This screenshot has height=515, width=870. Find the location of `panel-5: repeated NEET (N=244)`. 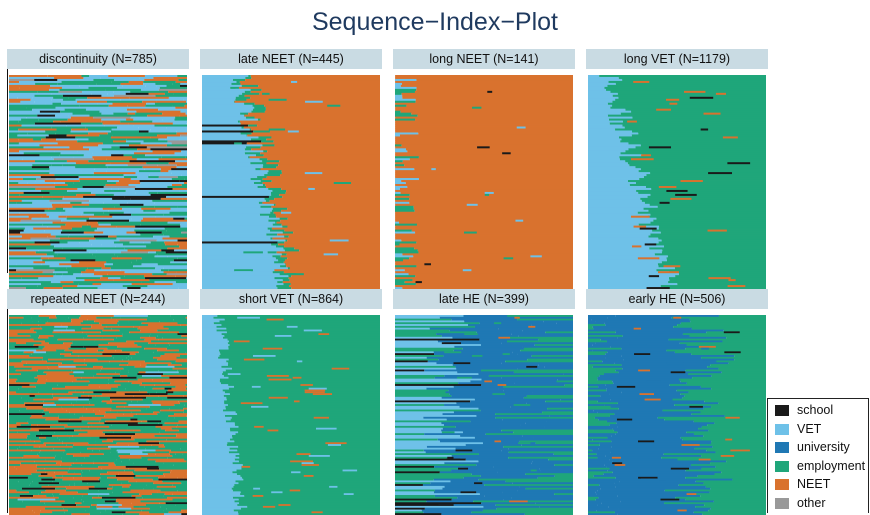

panel-5: repeated NEET (N=244) is located at coordinates (98, 402).